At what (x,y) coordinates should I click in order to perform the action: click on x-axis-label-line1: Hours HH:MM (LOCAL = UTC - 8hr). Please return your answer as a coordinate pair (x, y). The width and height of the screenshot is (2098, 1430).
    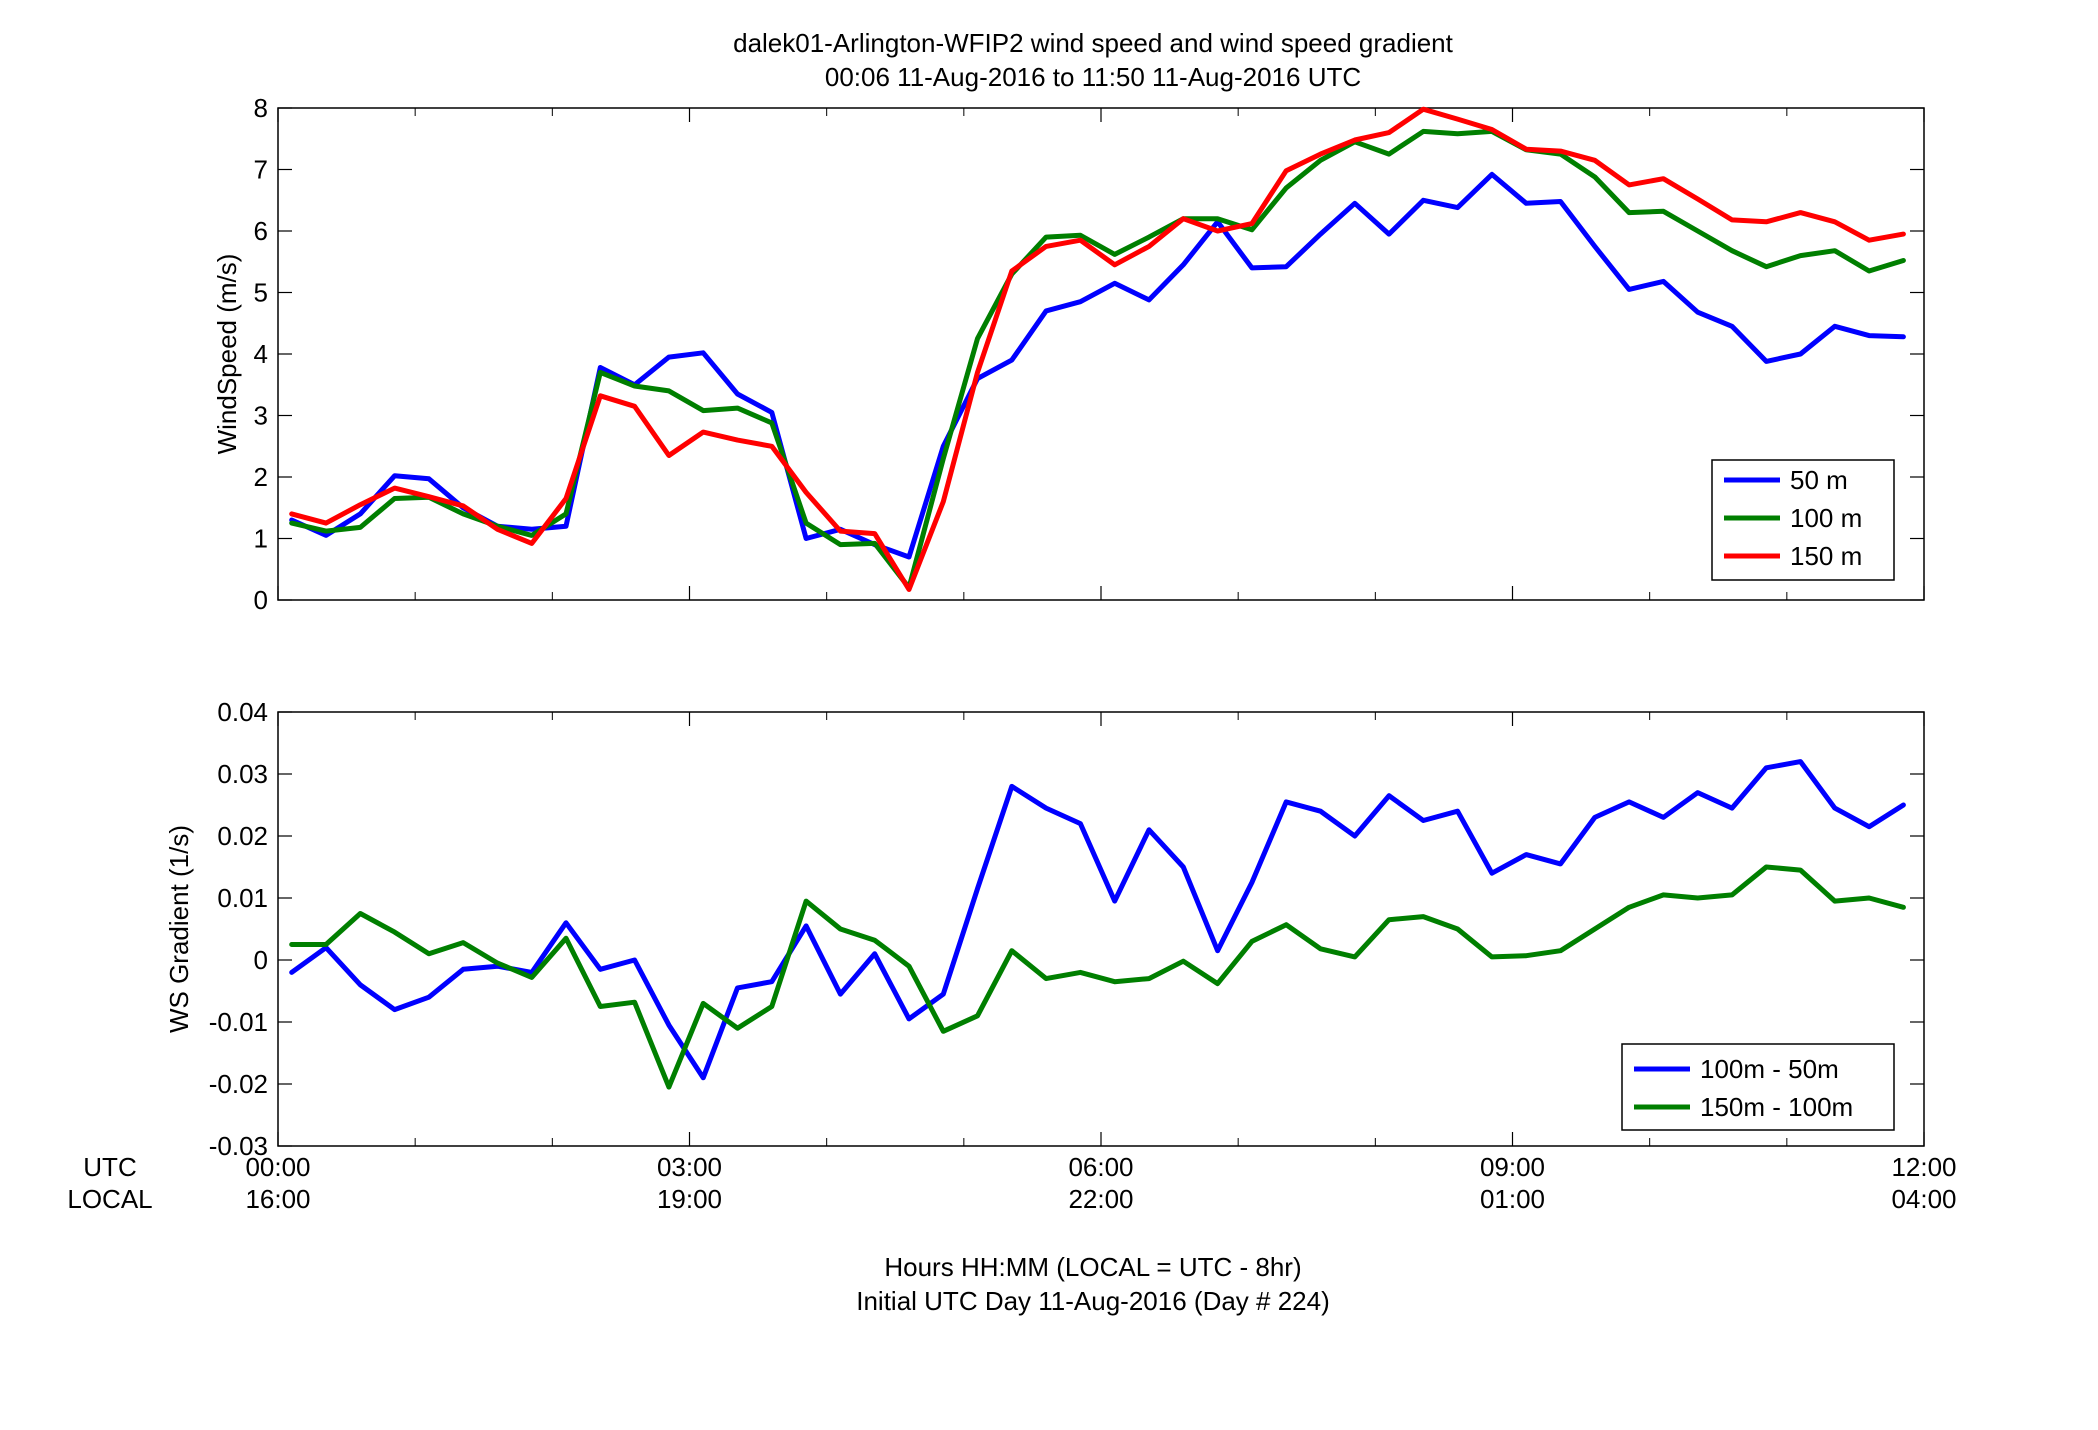
    Looking at the image, I should click on (1092, 1267).